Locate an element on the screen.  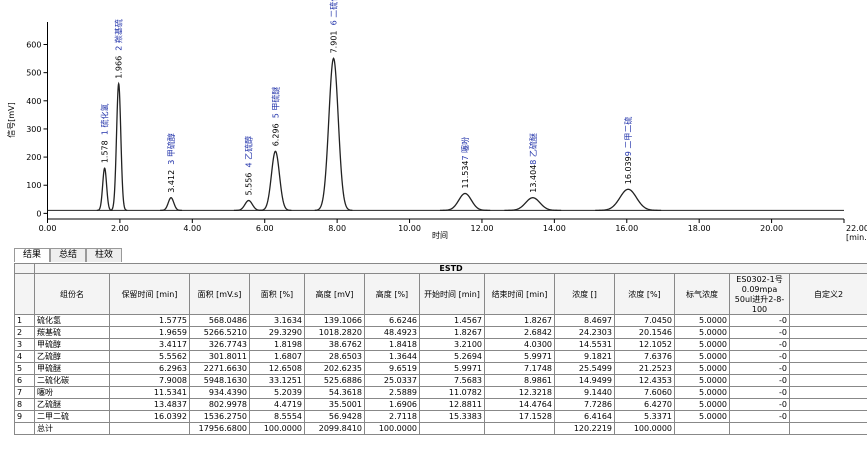
x-axis-label: 时间 is located at coordinates (440, 235).